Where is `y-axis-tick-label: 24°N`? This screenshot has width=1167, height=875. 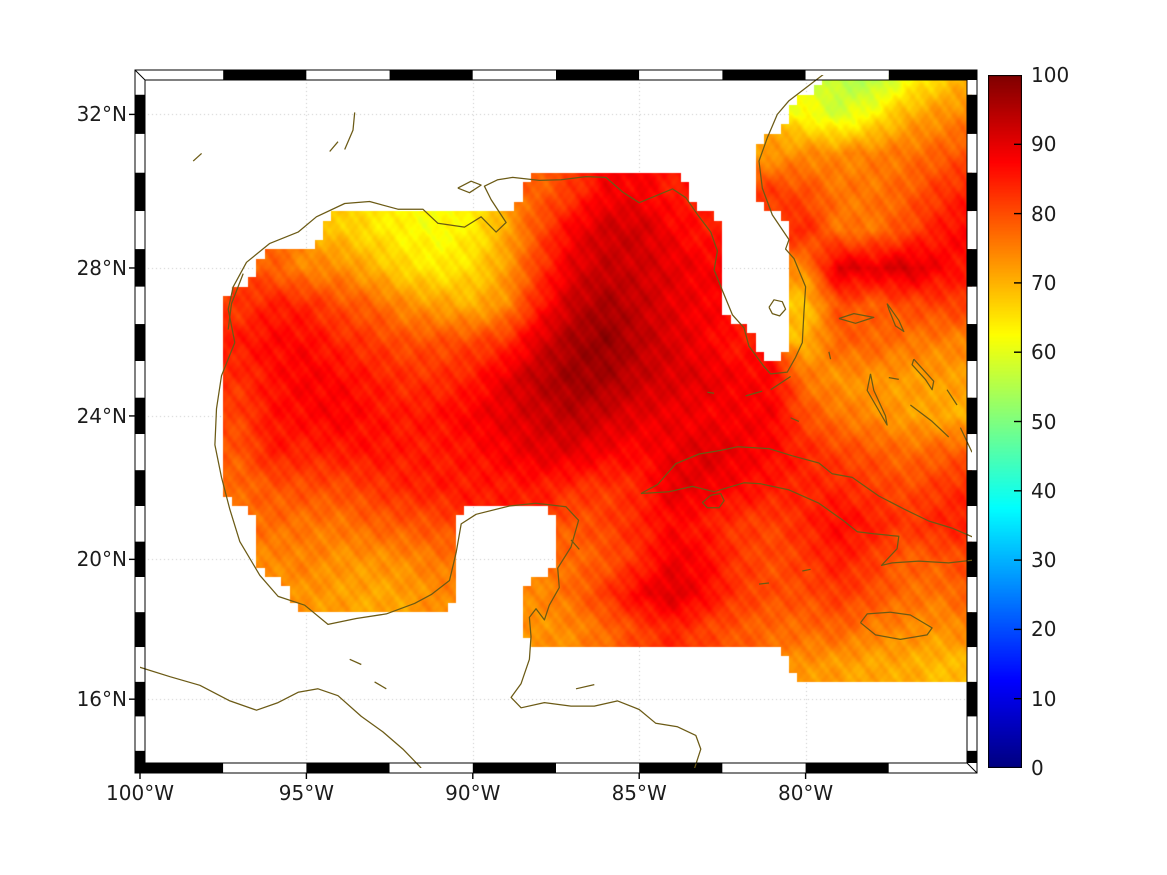 y-axis-tick-label: 24°N is located at coordinates (101, 415).